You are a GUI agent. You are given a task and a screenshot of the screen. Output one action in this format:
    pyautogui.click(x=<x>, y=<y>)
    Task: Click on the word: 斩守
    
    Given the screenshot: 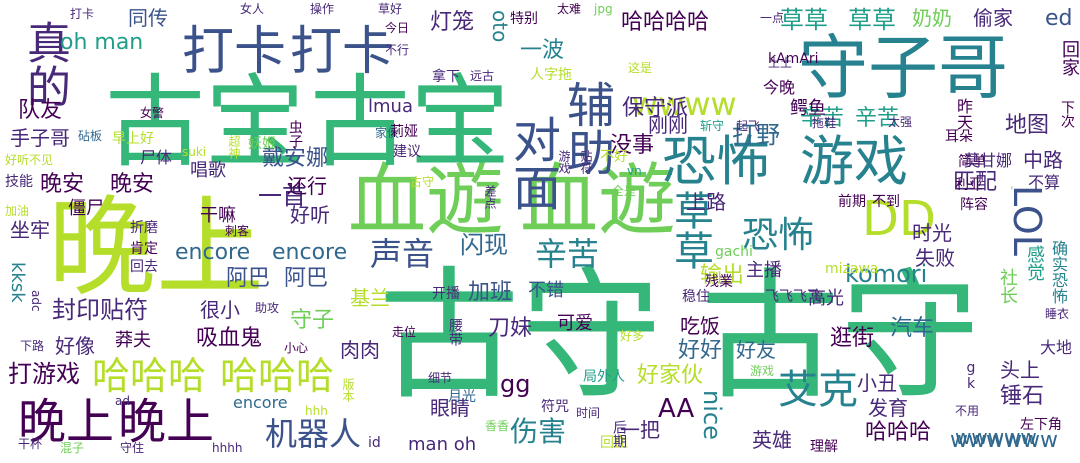 What is the action you would take?
    pyautogui.click(x=712, y=126)
    